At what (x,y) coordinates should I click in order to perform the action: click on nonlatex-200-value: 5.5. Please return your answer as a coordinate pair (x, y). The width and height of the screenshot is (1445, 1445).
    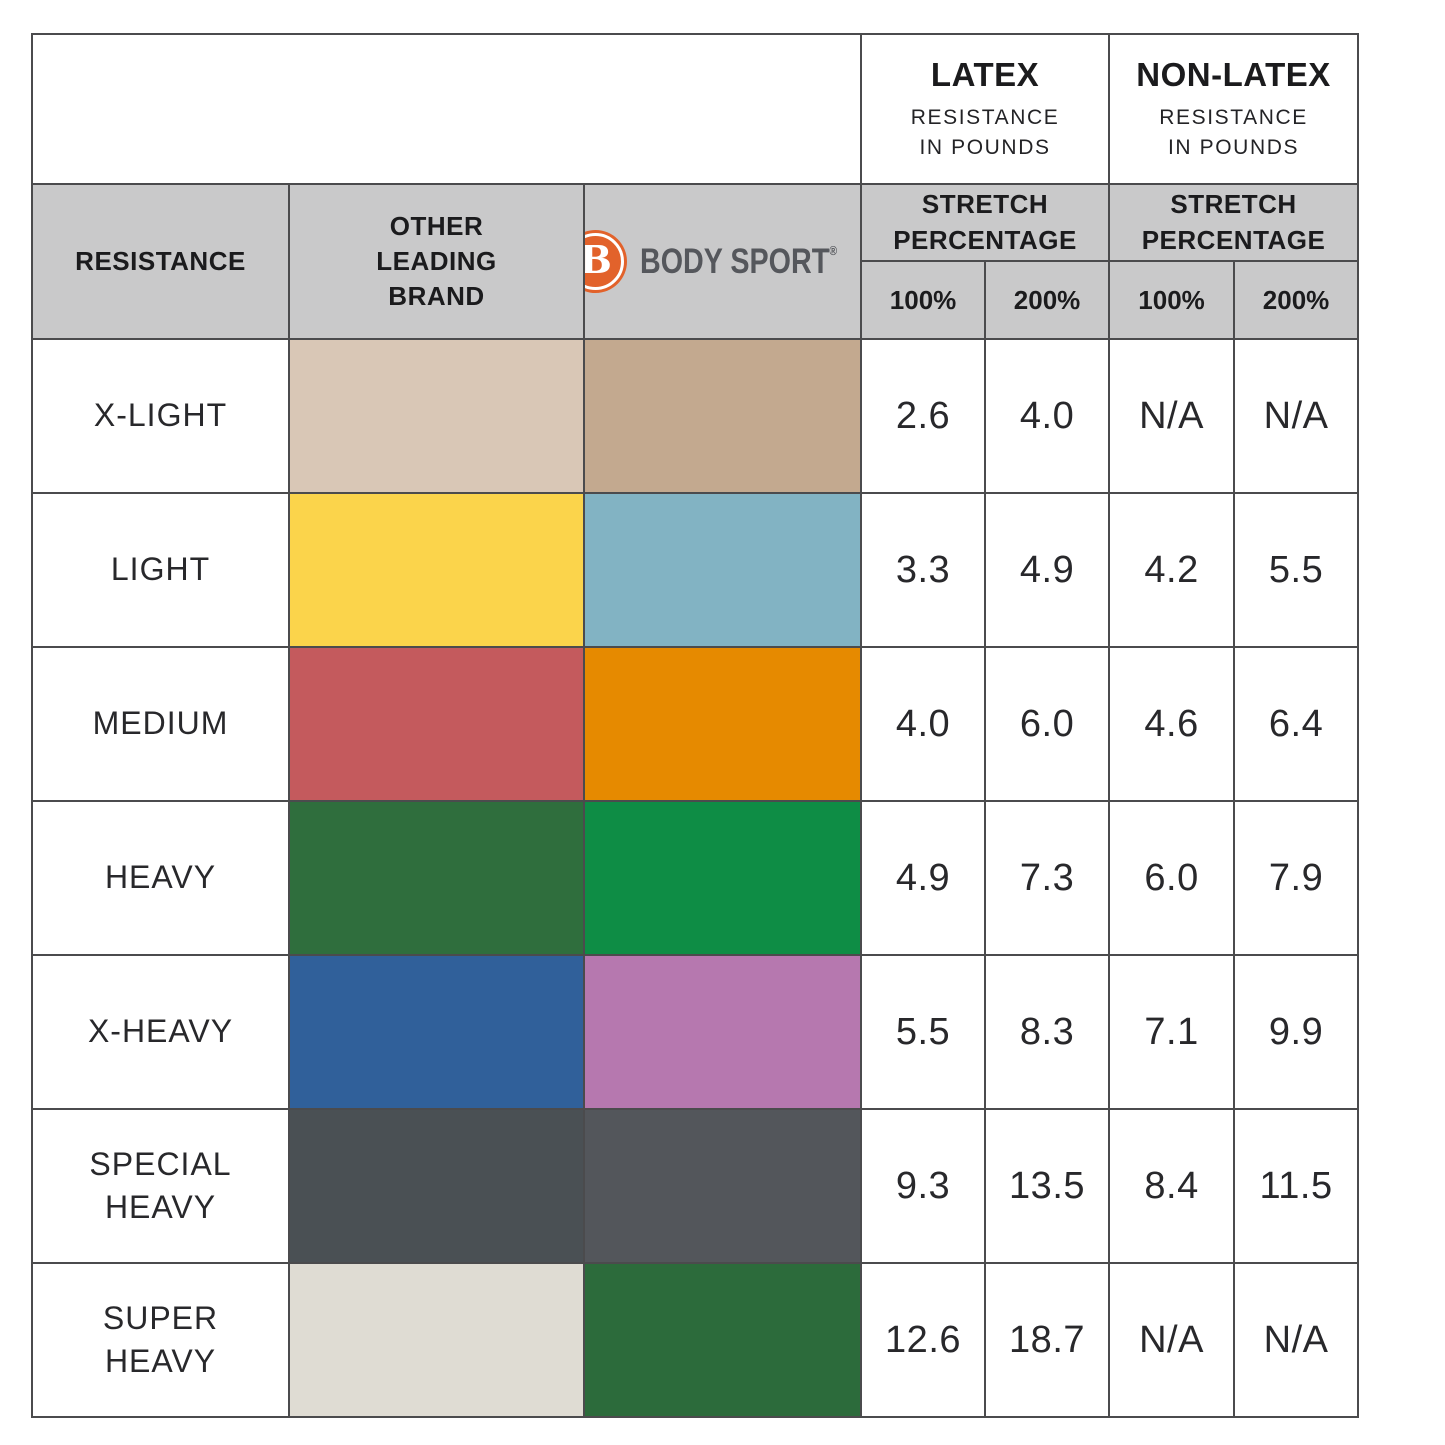
    Looking at the image, I should click on (1296, 570).